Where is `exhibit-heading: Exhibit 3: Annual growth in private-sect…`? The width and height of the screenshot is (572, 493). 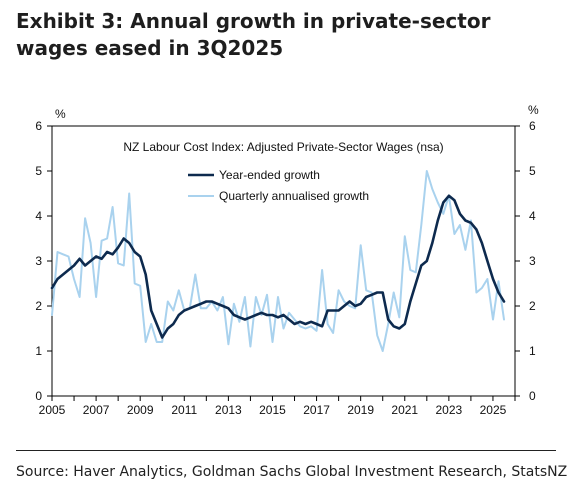
exhibit-heading: Exhibit 3: Annual growth in private-sect… is located at coordinates (253, 34).